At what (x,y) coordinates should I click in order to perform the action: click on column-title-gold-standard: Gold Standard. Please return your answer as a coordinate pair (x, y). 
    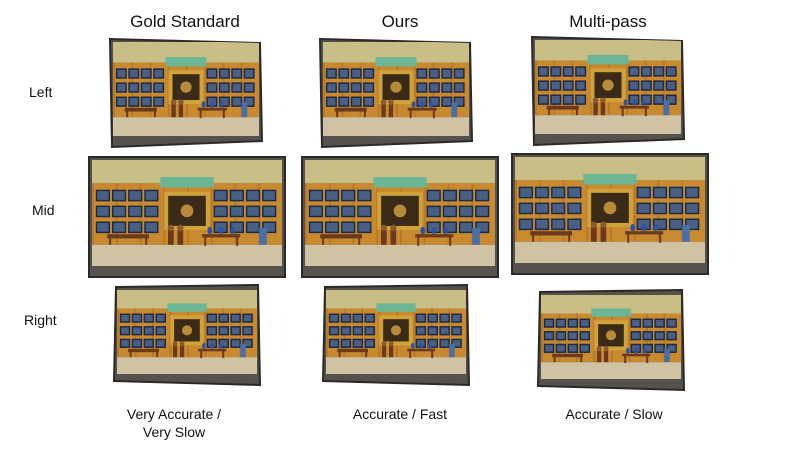
    Looking at the image, I should click on (185, 21).